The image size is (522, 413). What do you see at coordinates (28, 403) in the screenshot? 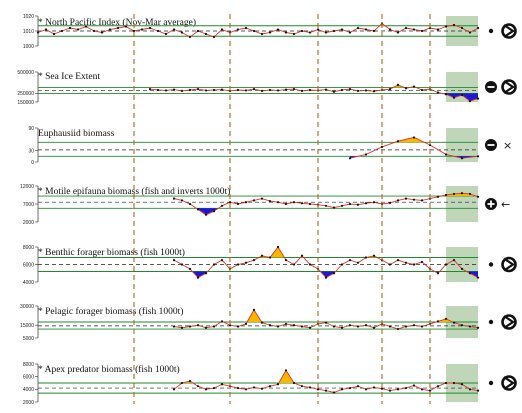
I see `y-tick-label: 2000` at bounding box center [28, 403].